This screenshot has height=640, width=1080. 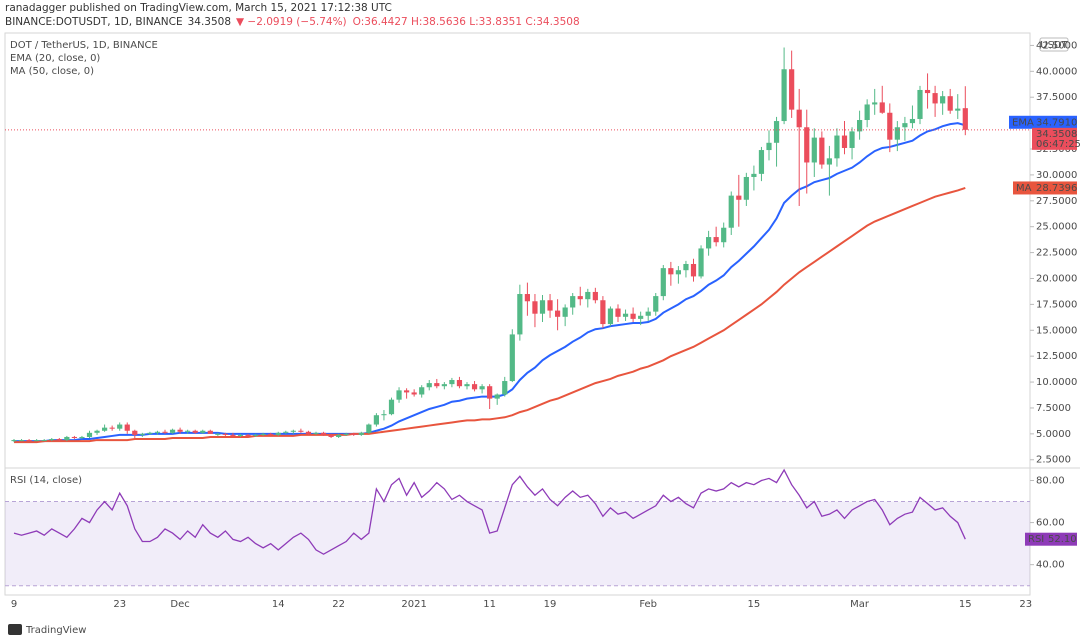 What do you see at coordinates (1056, 188) in the screenshot?
I see `ma-label-text: 28.7396` at bounding box center [1056, 188].